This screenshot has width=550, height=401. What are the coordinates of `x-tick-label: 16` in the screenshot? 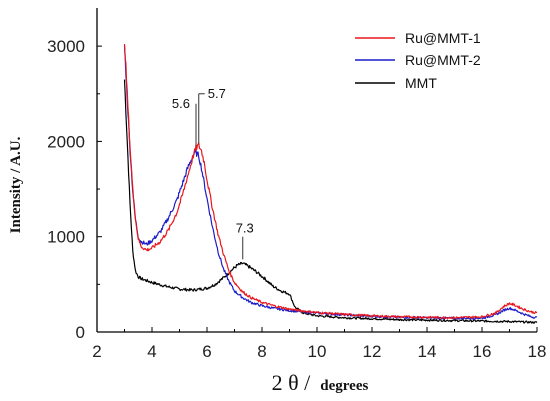 It's located at (482, 351).